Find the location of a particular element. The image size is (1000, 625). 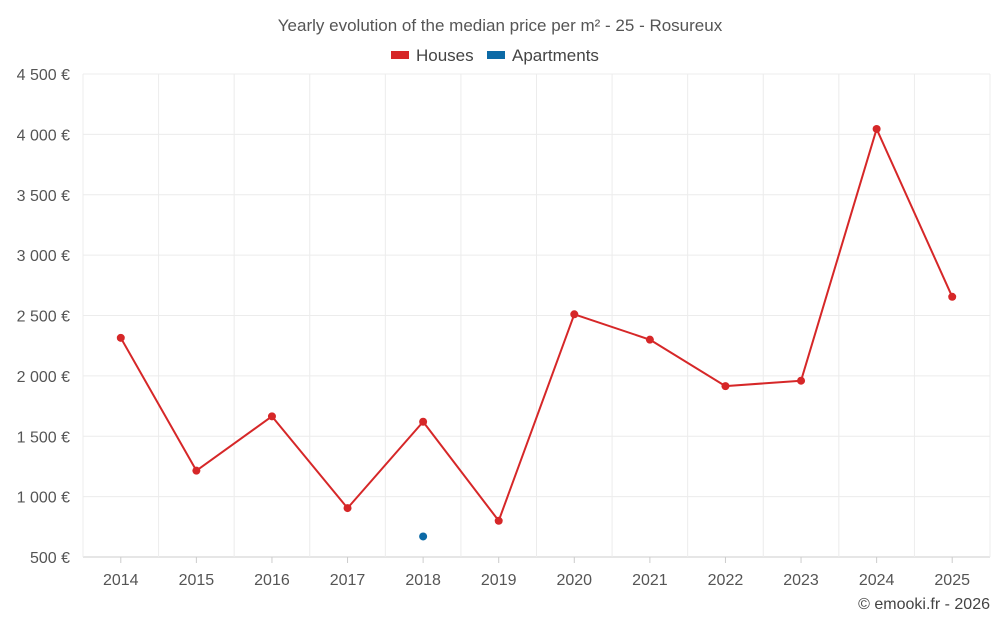

data-point-houses-2019 is located at coordinates (498, 520).